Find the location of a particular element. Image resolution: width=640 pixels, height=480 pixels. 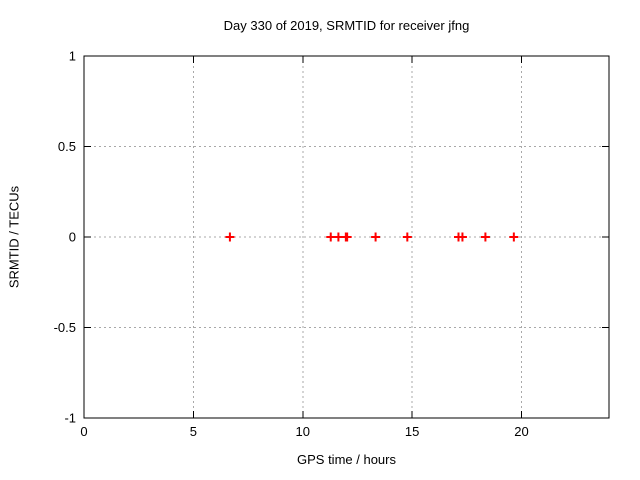

x-axis-label: GPS time / hours is located at coordinates (346, 459).